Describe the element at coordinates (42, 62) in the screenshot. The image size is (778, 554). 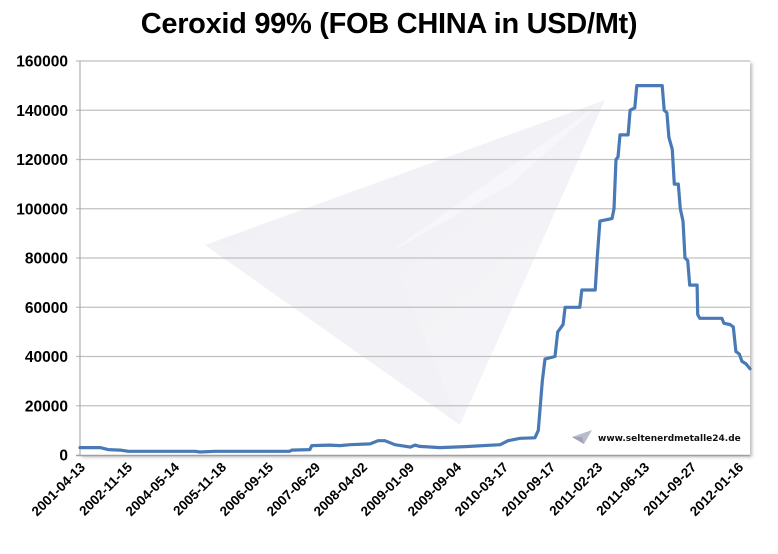
I see `y-tick-label: 160000` at that location.